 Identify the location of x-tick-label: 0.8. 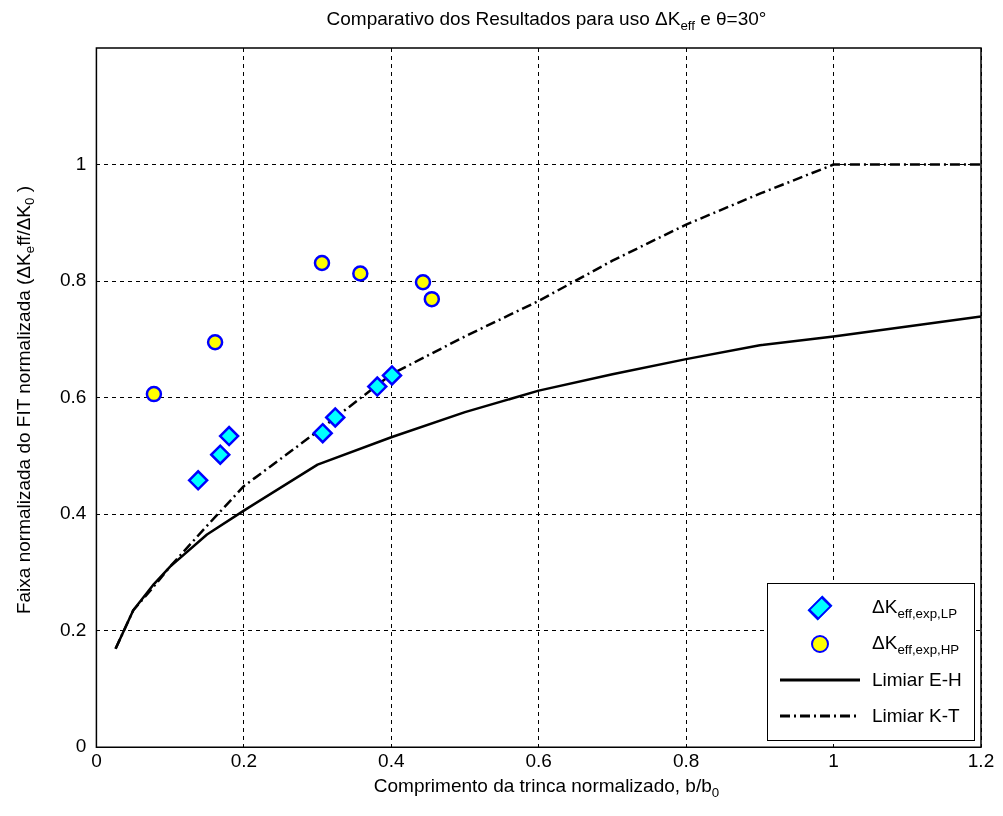
(686, 760).